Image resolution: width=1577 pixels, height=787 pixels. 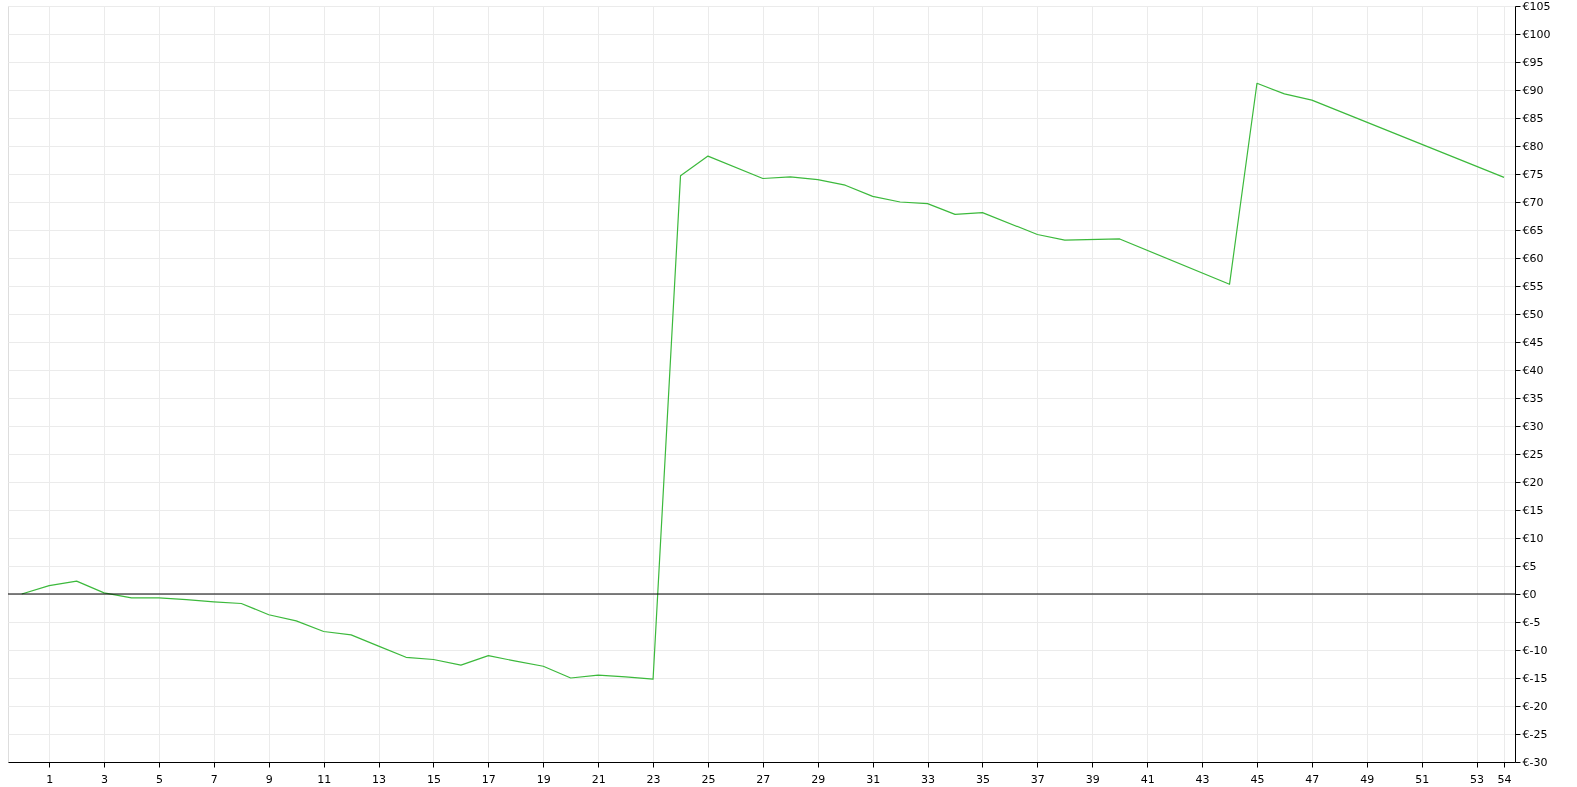 I want to click on y-tick-label: €55, so click(x=1533, y=286).